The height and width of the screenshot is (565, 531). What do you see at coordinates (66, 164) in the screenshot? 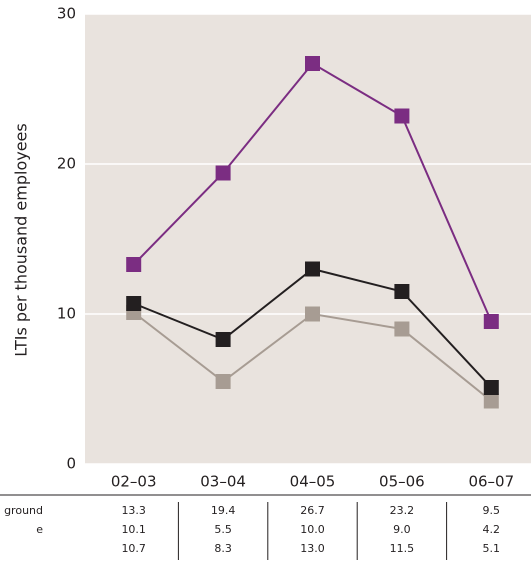
I see `y-tick-label: 20` at bounding box center [66, 164].